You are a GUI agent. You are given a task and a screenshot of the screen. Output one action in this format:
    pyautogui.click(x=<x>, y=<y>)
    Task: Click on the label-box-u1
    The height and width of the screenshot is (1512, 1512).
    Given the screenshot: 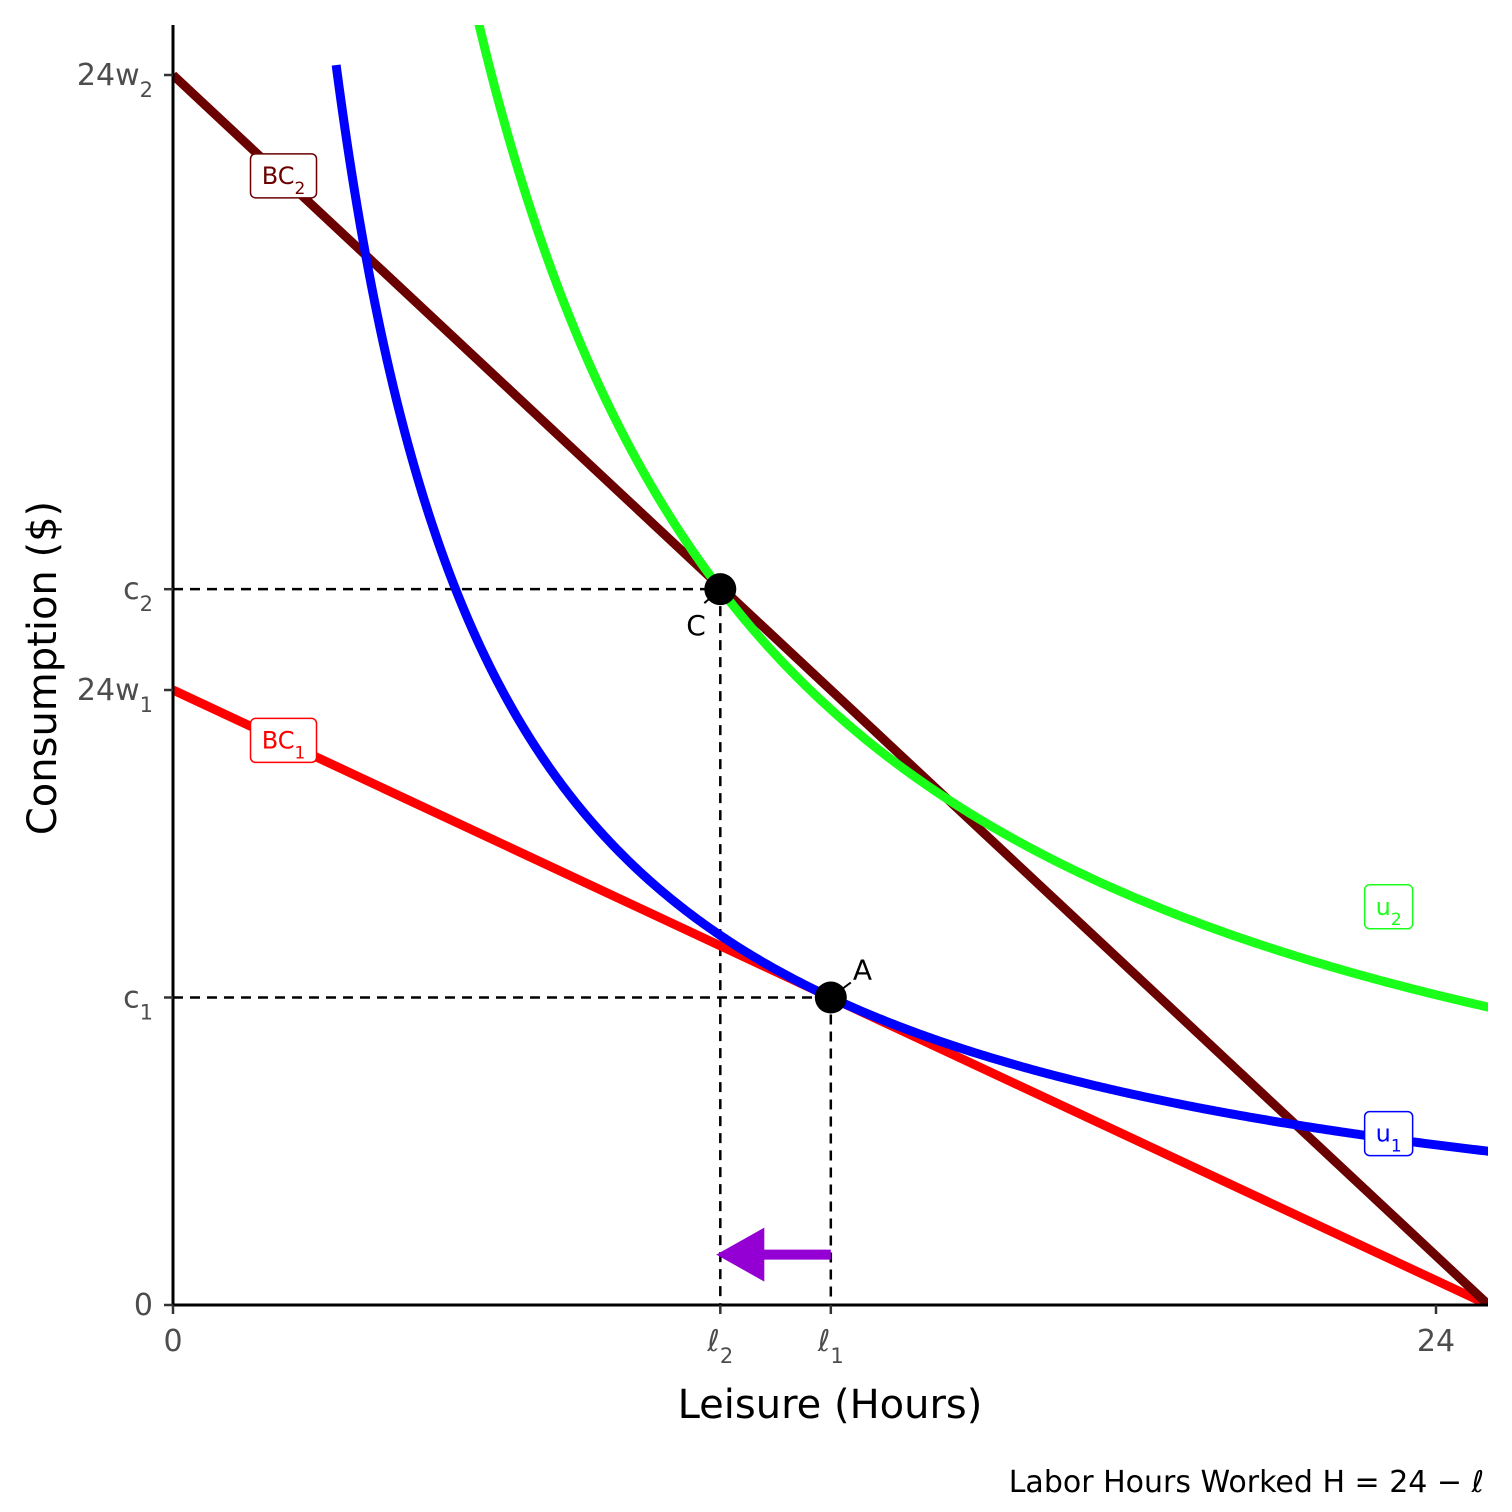 What is the action you would take?
    pyautogui.click(x=1388, y=1133)
    